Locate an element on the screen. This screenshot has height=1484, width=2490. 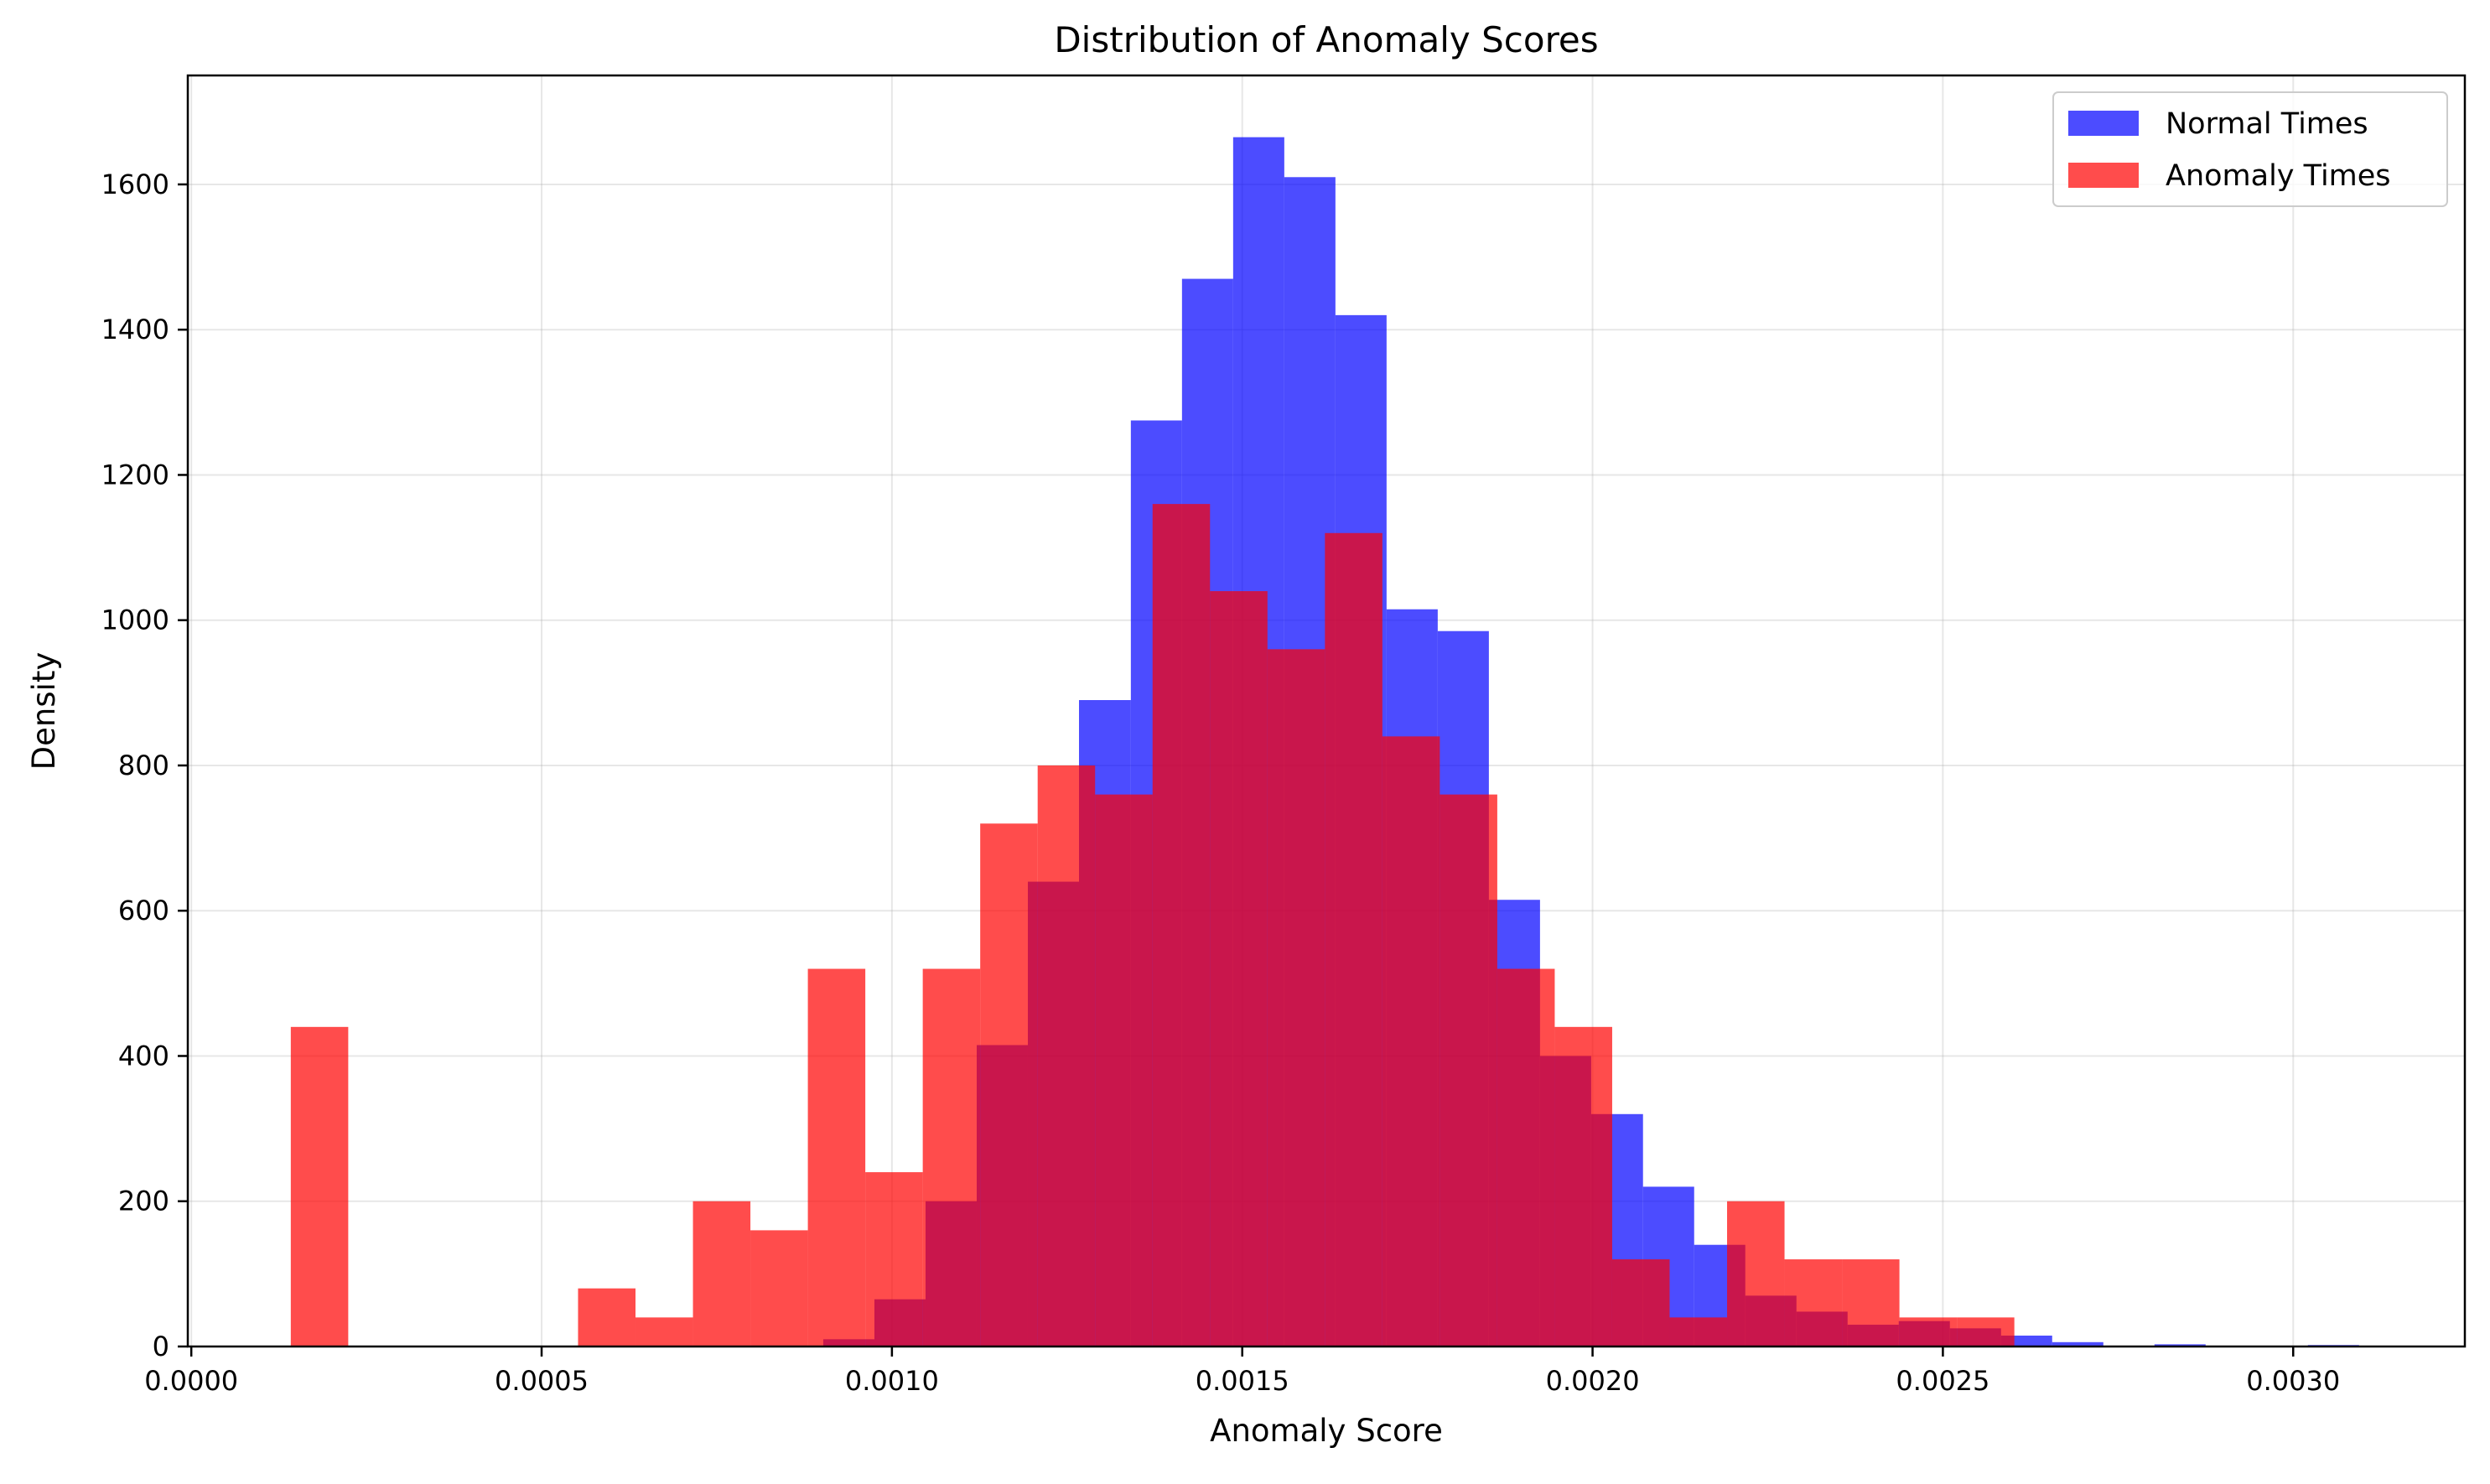
y-tick-label: 0 is located at coordinates (161, 1346).